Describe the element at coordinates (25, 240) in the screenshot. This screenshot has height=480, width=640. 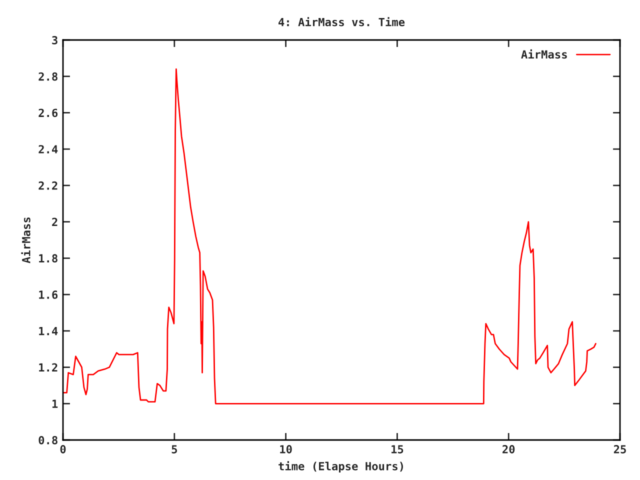
I see `y-axis-title: AirMass` at that location.